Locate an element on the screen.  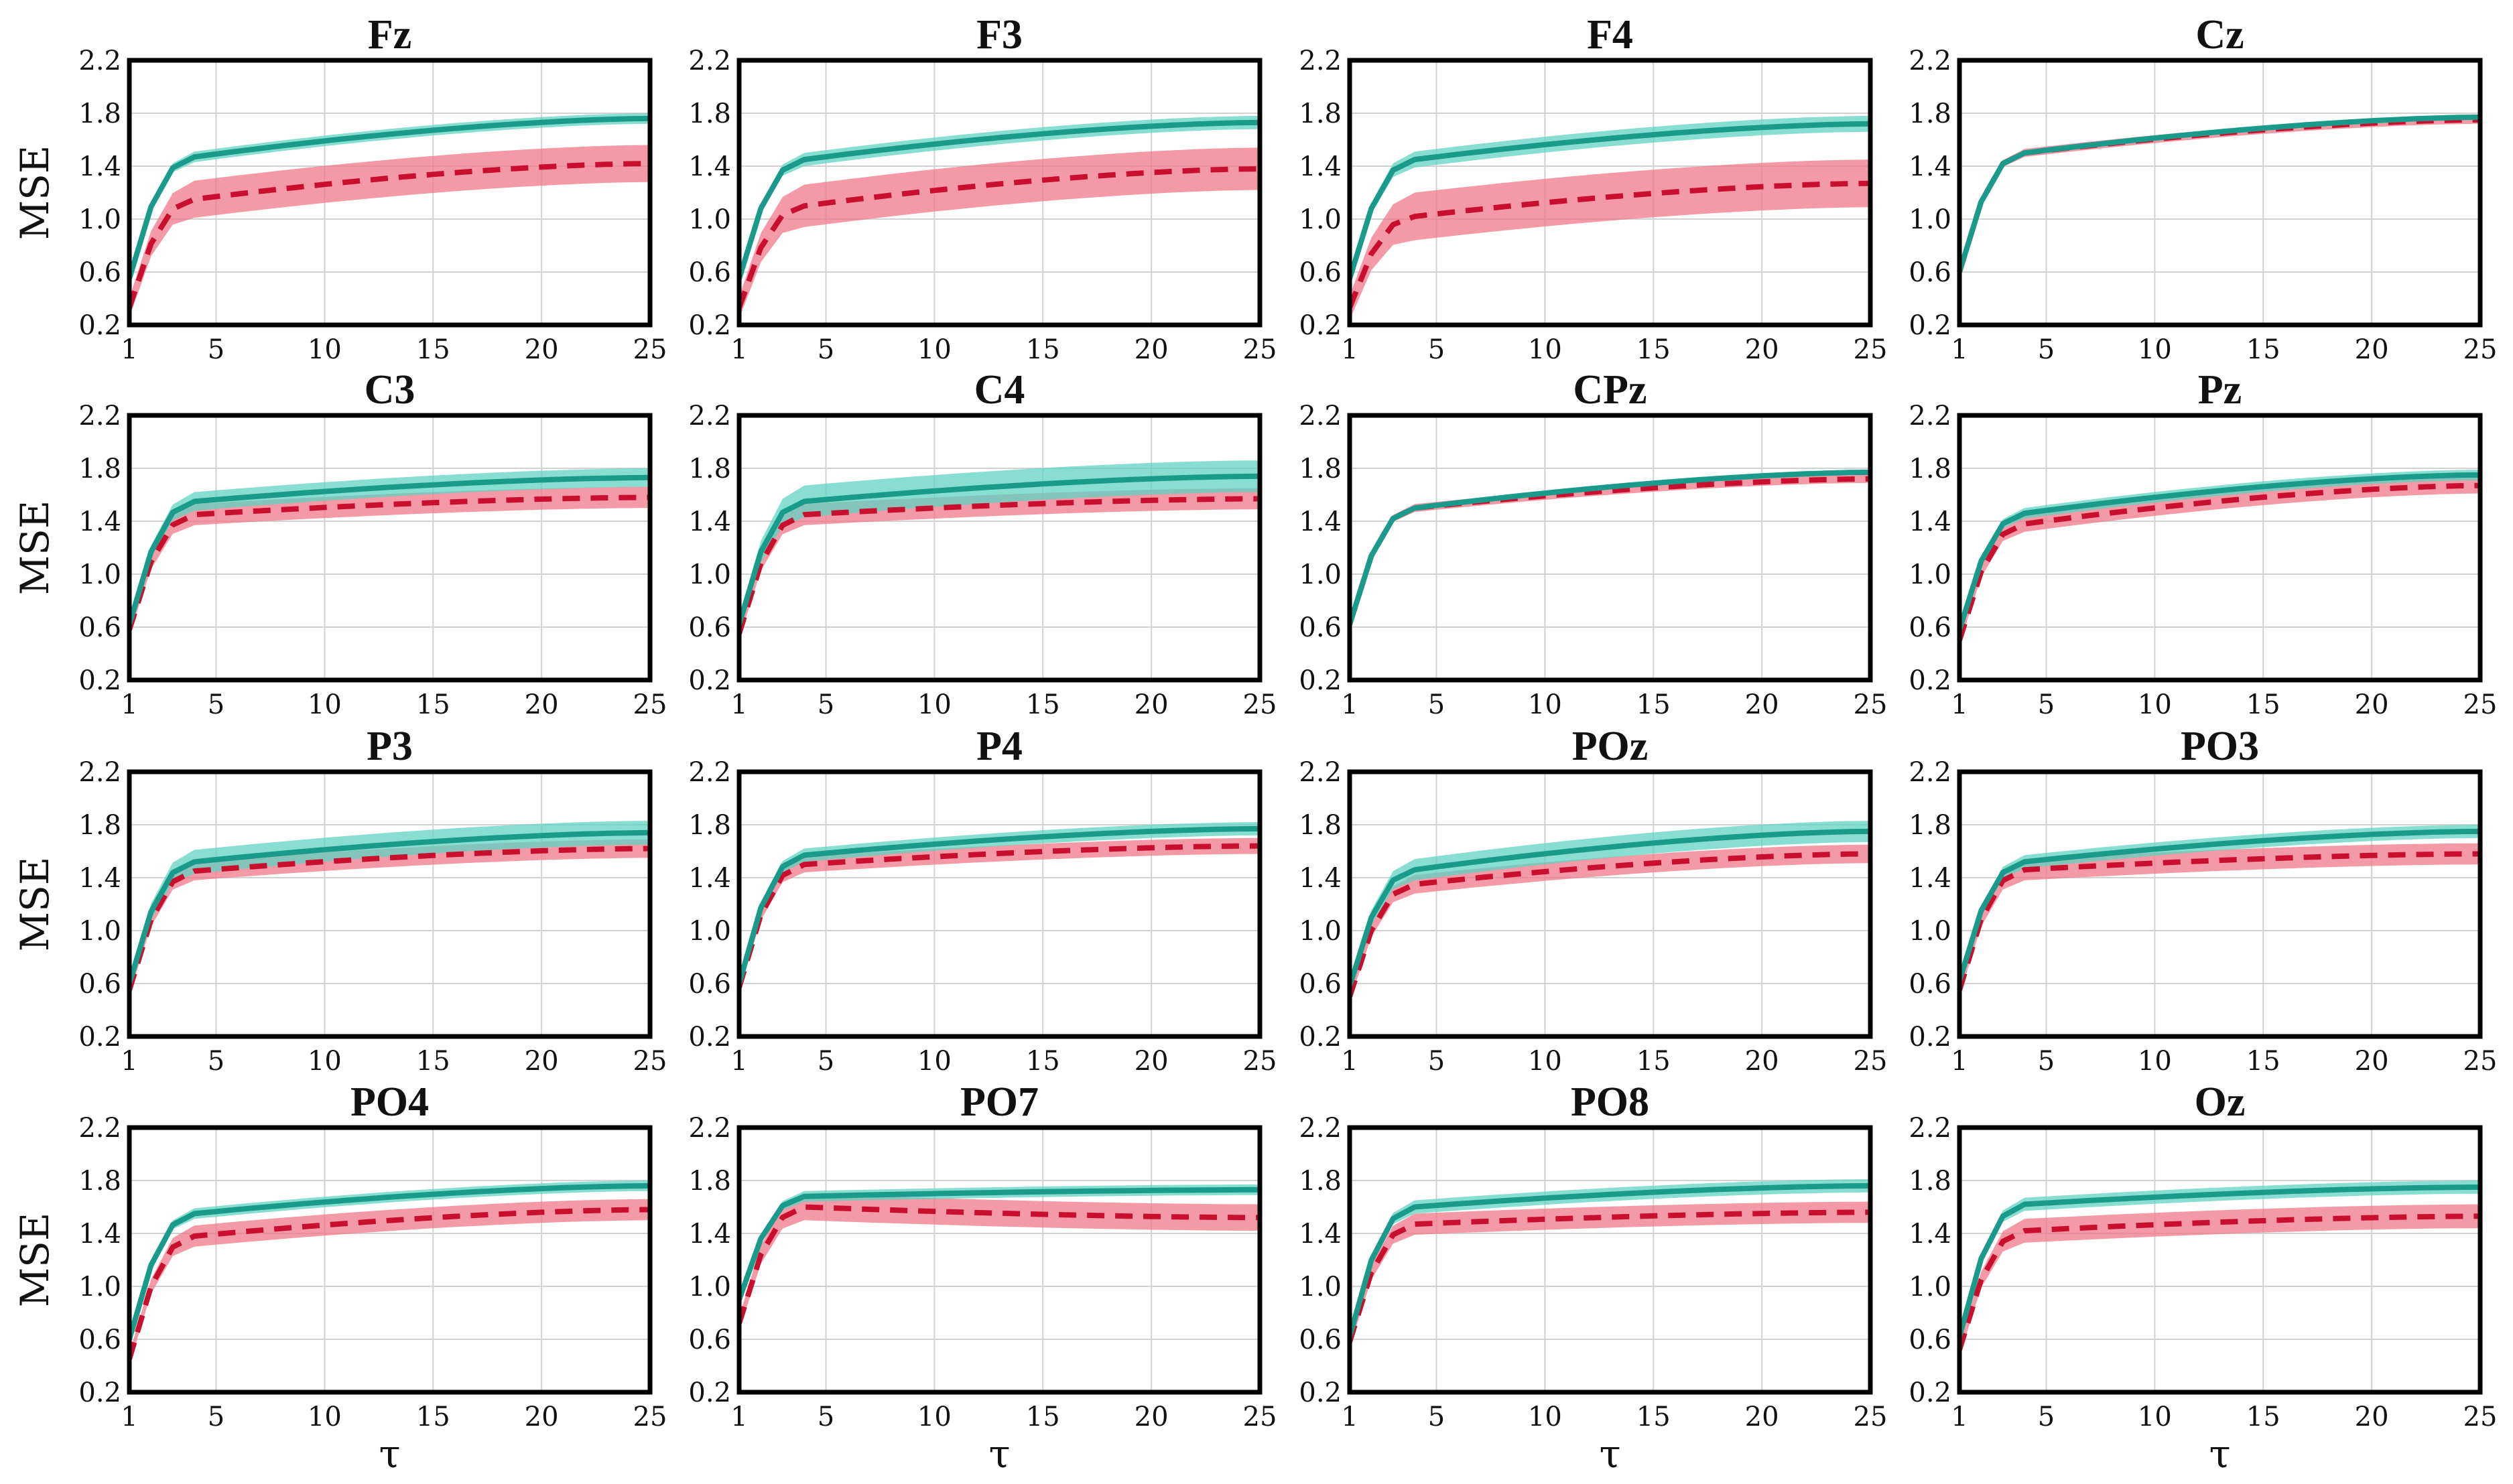
panel-title: F4 is located at coordinates (1610, 35).